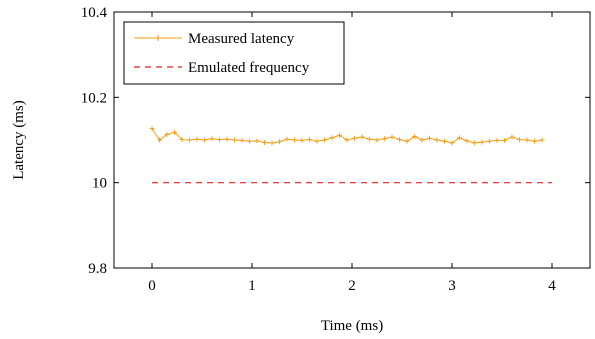 Image resolution: width=595 pixels, height=339 pixels. What do you see at coordinates (452, 286) in the screenshot?
I see `x-tick-label: 3` at bounding box center [452, 286].